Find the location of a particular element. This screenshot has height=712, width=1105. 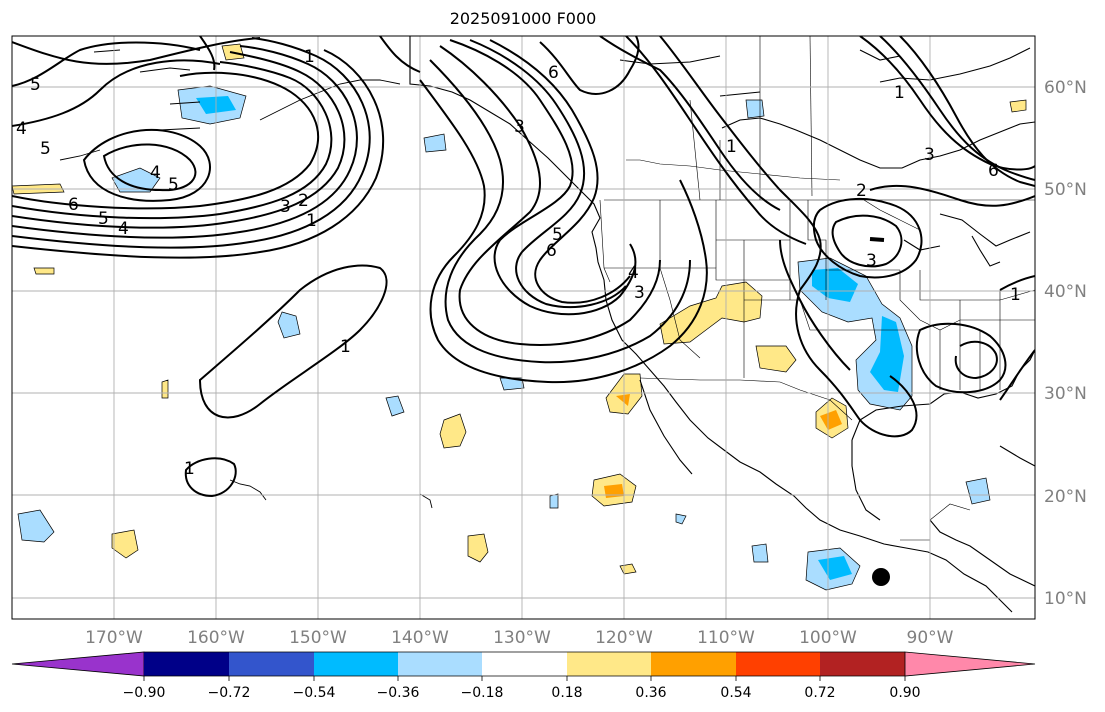

latitude-labels: 60°N 50°N 40°N 30°N 20°N 10°N is located at coordinates (1065, 343).